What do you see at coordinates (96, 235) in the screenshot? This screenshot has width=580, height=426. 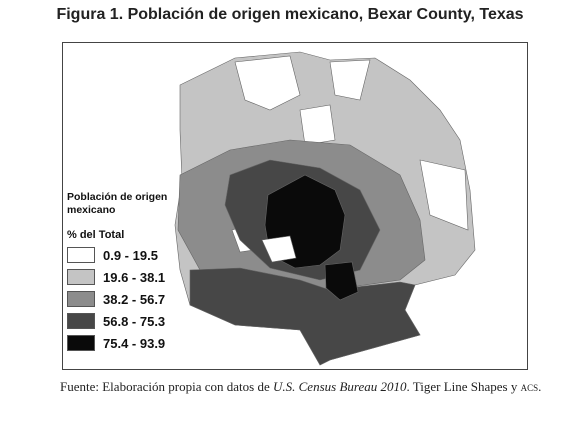 I see `legend-subtitle: % del Total` at bounding box center [96, 235].